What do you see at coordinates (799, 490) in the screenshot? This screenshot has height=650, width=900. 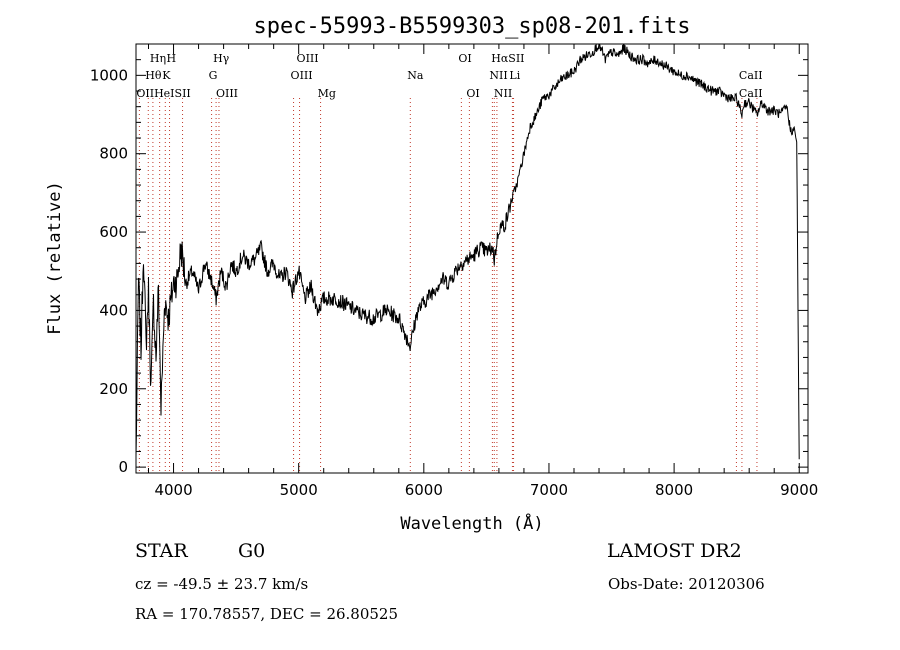 I see `x-tick-label: 9000` at bounding box center [799, 490].